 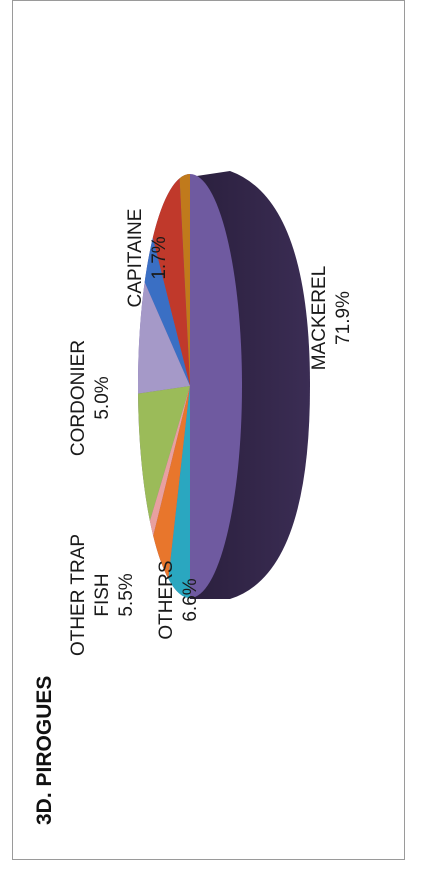 What do you see at coordinates (178, 599) in the screenshot?
I see `label-others: OTHERS 6.6%` at bounding box center [178, 599].